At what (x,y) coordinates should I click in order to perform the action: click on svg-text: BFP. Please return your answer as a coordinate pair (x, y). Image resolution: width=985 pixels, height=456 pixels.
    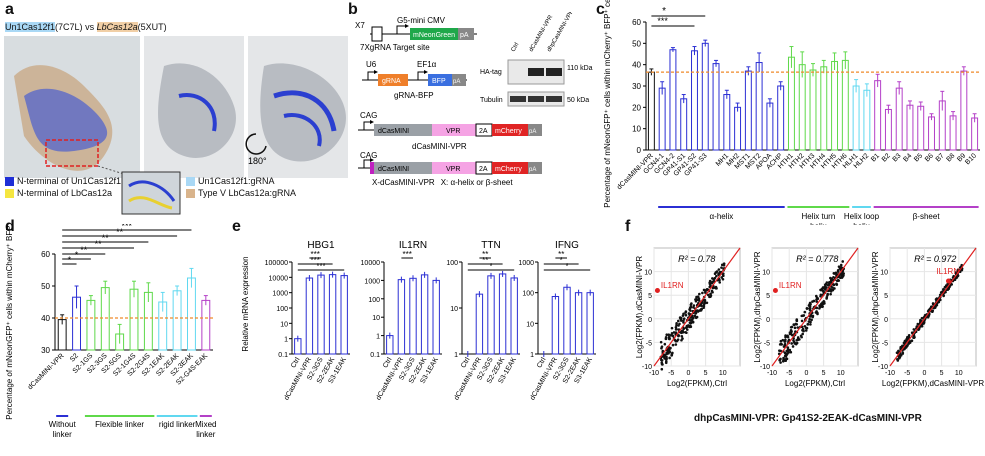
    Looking at the image, I should click on (439, 81).